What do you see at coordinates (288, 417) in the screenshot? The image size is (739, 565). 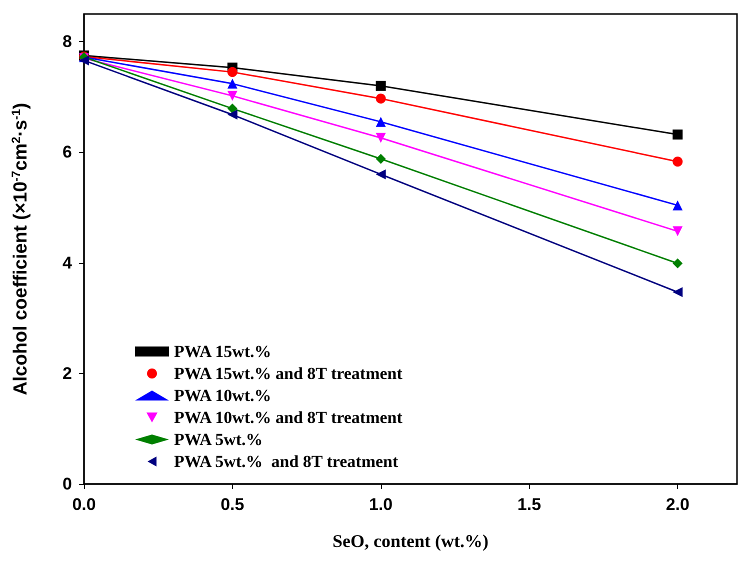 I see `legend-label: PWA 10wt.% and 8T treatment` at bounding box center [288, 417].